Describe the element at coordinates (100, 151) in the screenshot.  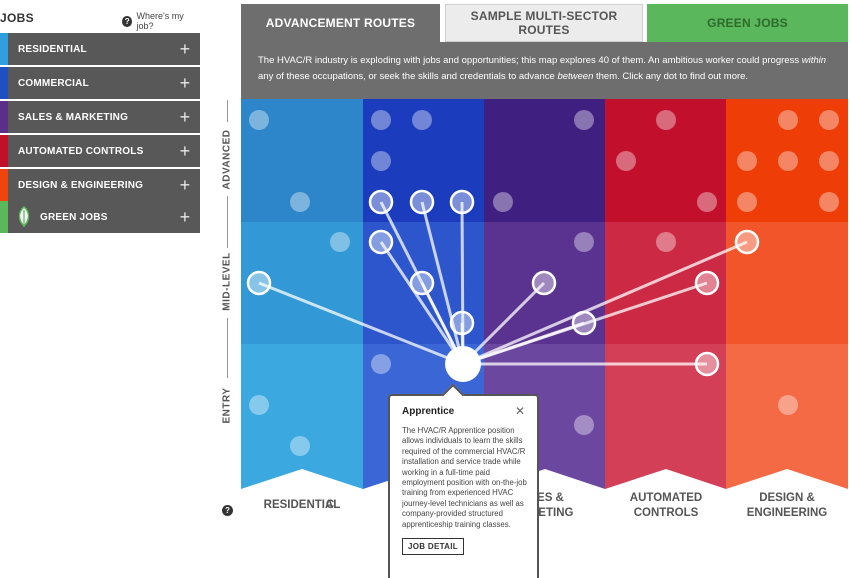
I see `sidebar-item-automated-controls: AUTOMATED CONTROLS +` at that location.